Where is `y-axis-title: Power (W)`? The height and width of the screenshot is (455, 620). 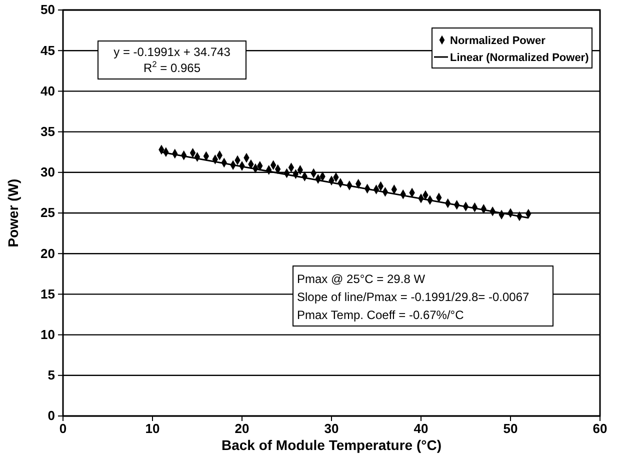 y-axis-title: Power (W) is located at coordinates (13, 213).